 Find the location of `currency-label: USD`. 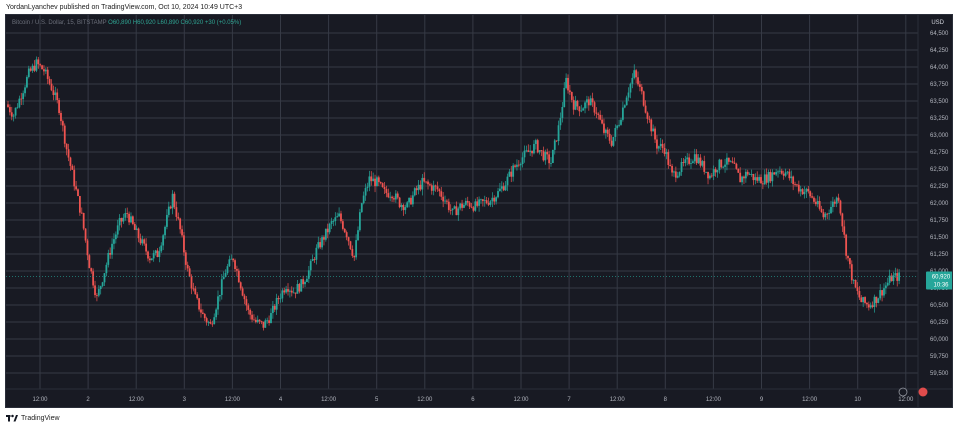

currency-label: USD is located at coordinates (937, 23).